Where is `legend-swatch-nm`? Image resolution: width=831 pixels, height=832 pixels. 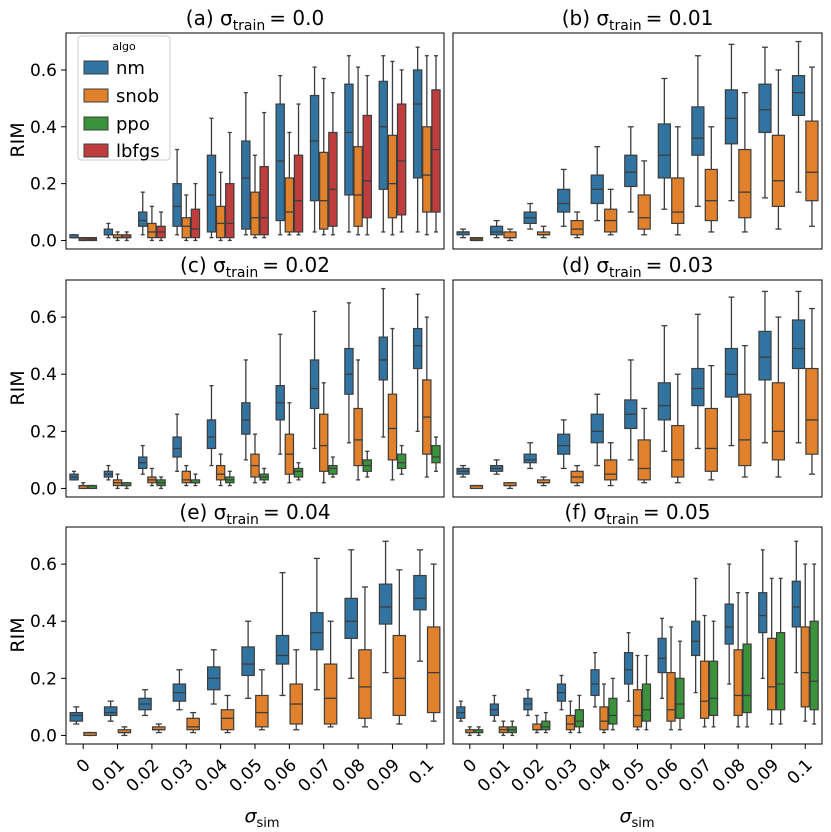
legend-swatch-nm is located at coordinates (96, 67).